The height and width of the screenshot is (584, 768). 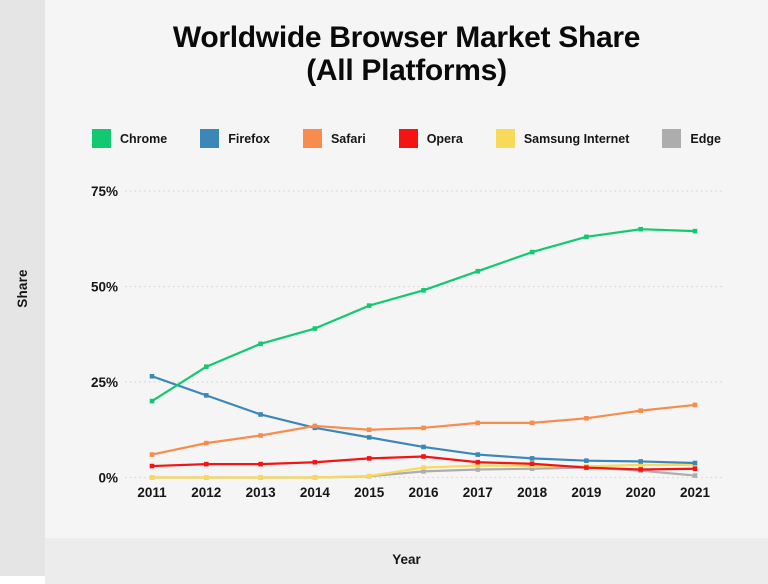 What do you see at coordinates (144, 138) in the screenshot?
I see `legend-label: Chrome` at bounding box center [144, 138].